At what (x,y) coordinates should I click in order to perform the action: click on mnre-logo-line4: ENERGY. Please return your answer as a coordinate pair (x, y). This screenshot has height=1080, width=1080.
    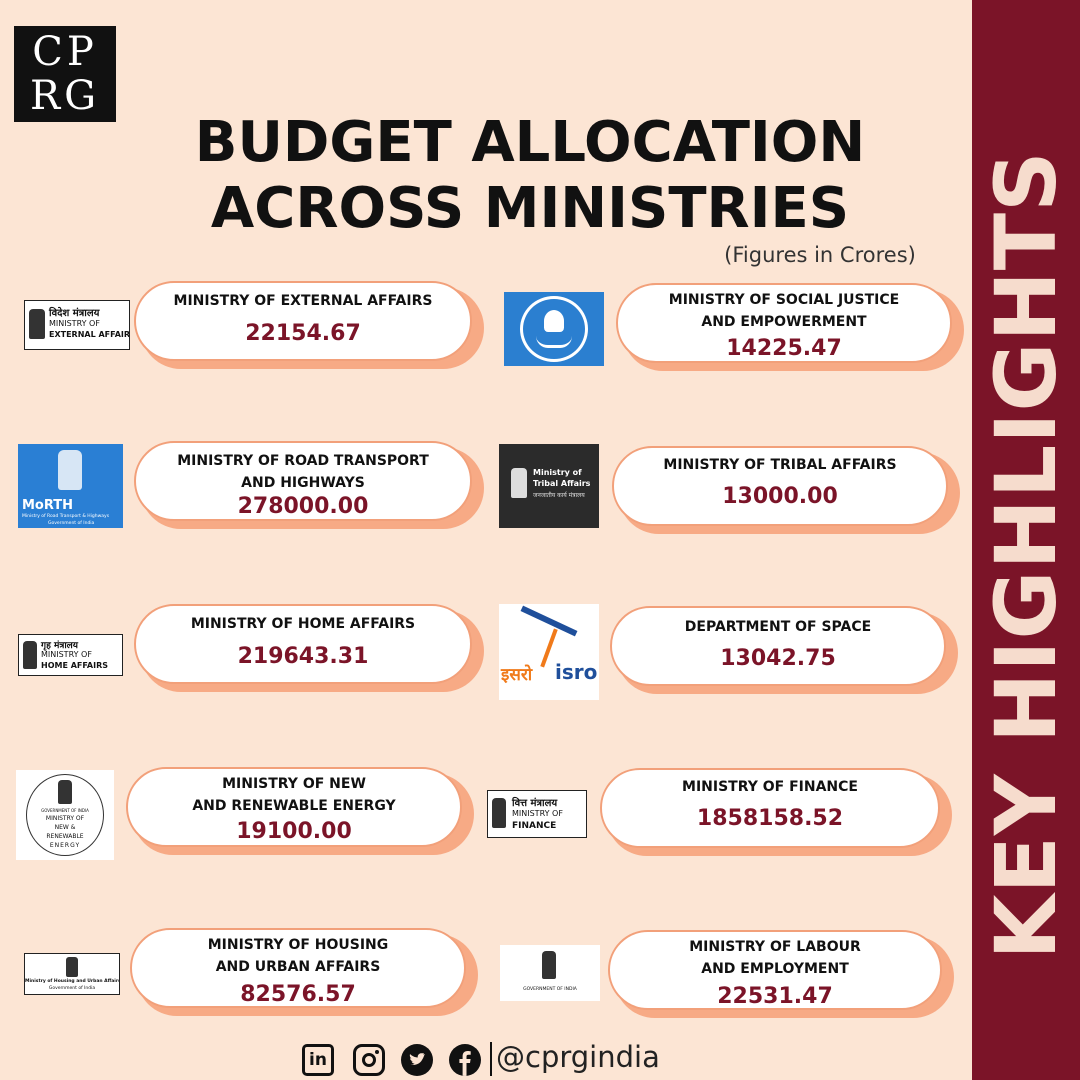
    Looking at the image, I should click on (65, 845).